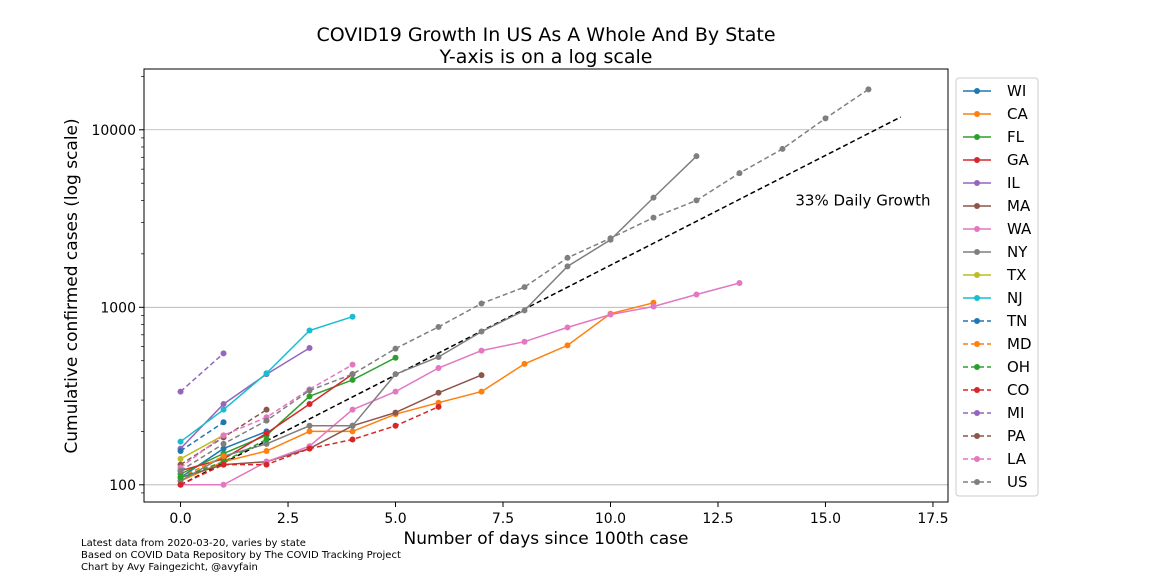 This screenshot has width=1152, height=576. What do you see at coordinates (994, 275) in the screenshot?
I see `legend-entry-tx: TX` at bounding box center [994, 275].